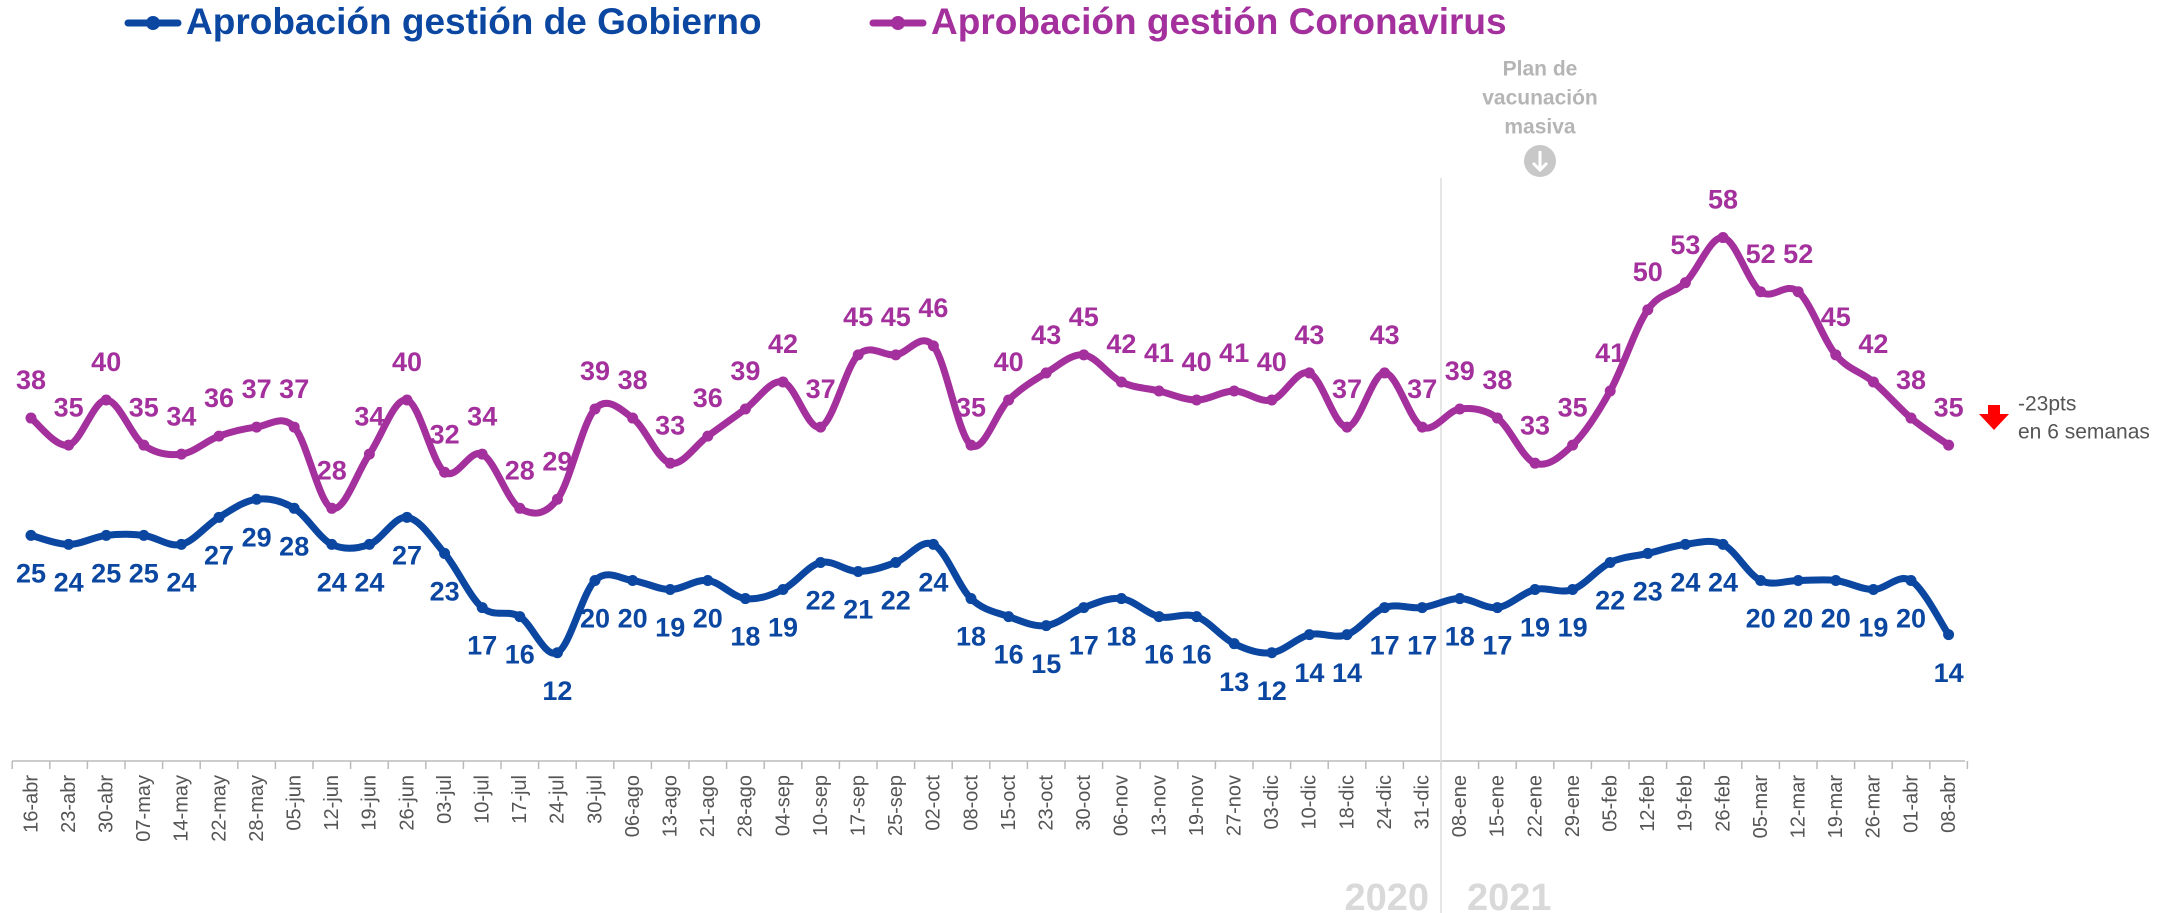  I want to click on x-tick-label: 17-jul, so click(520, 799).